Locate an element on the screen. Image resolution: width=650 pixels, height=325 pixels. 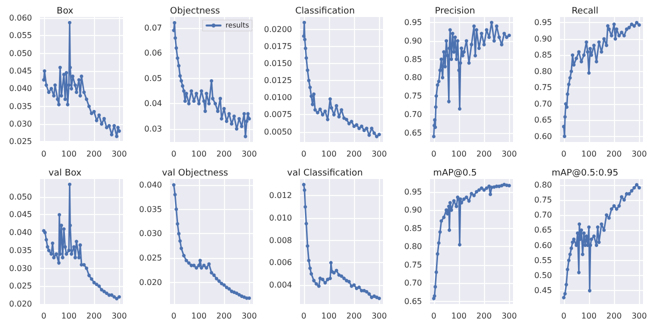
y-tick-label: 0.45 is located at coordinates (543, 291).